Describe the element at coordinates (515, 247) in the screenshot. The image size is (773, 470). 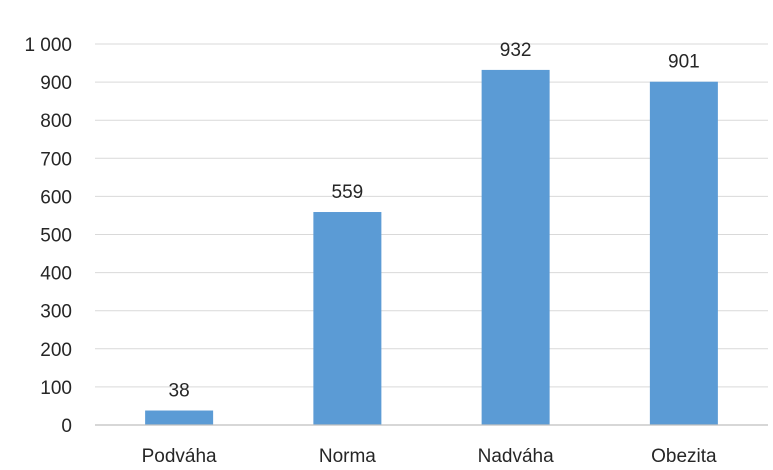
I see `bar-nadváha` at that location.